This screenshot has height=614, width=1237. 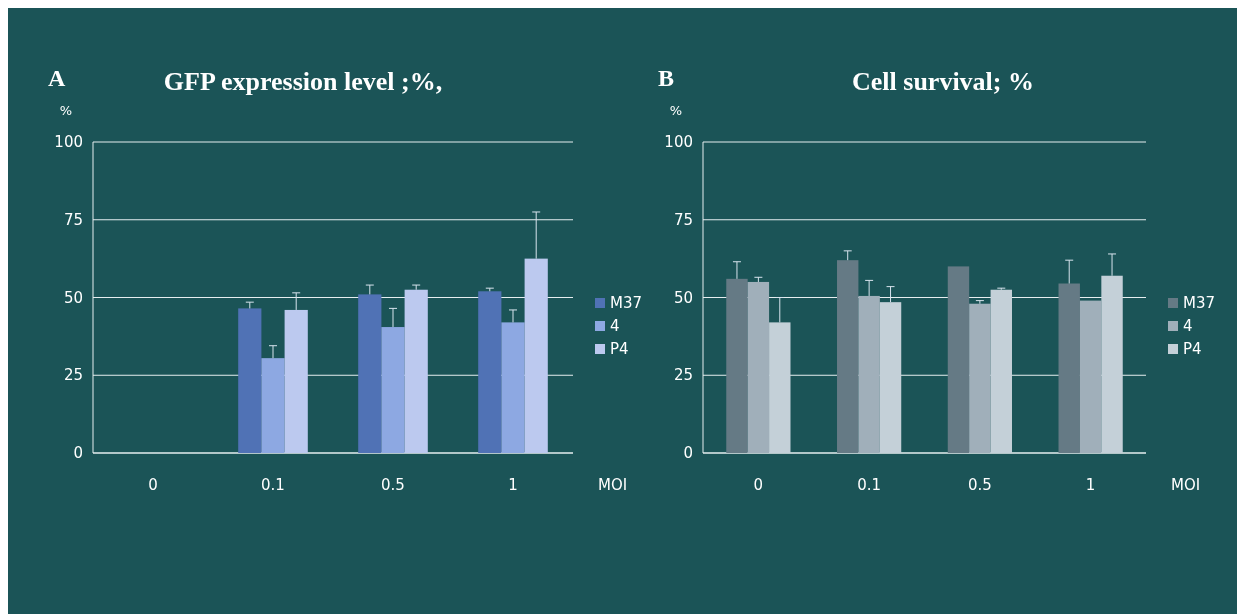 What do you see at coordinates (666, 78) in the screenshot?
I see `text: B` at bounding box center [666, 78].